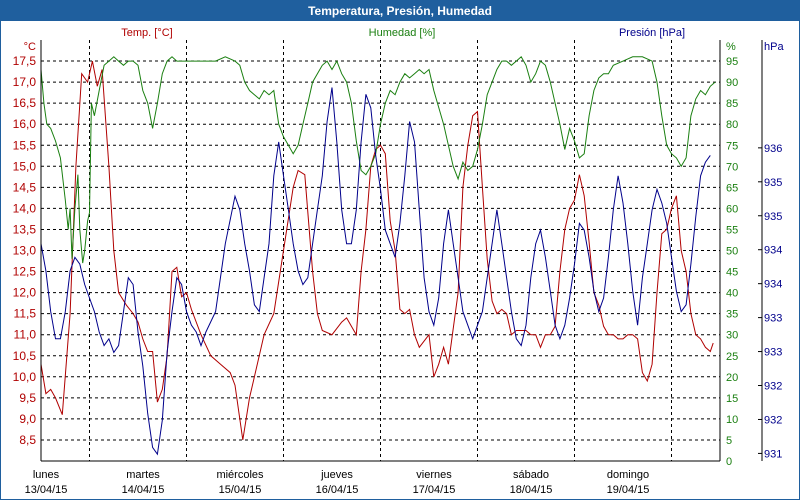 This screenshot has width=800, height=500. I want to click on temperature-tick-label: 12,5, so click(25, 272).